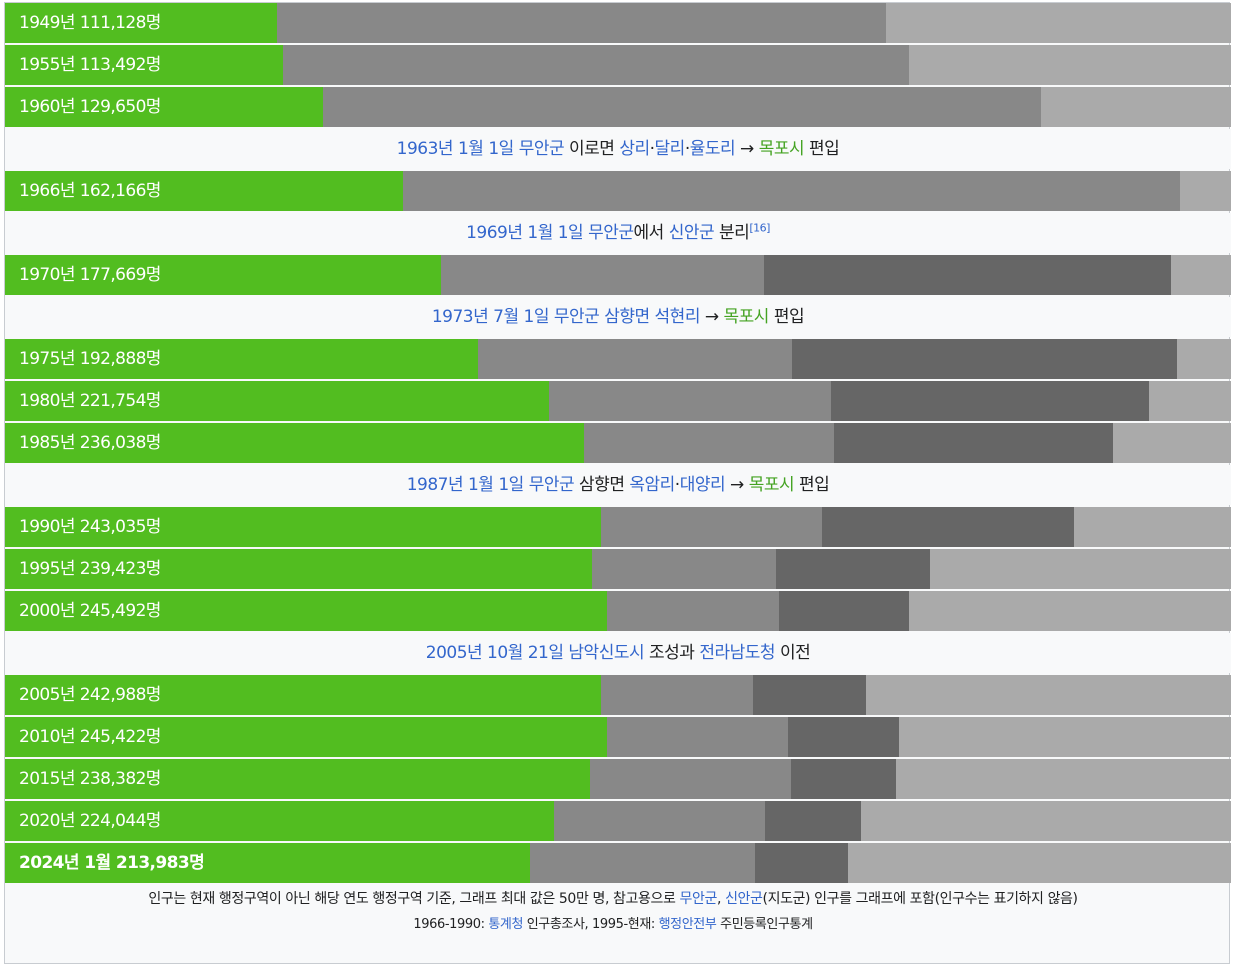  What do you see at coordinates (112, 863) in the screenshot?
I see `bar-label: 2024년 1월 213,983명` at bounding box center [112, 863].